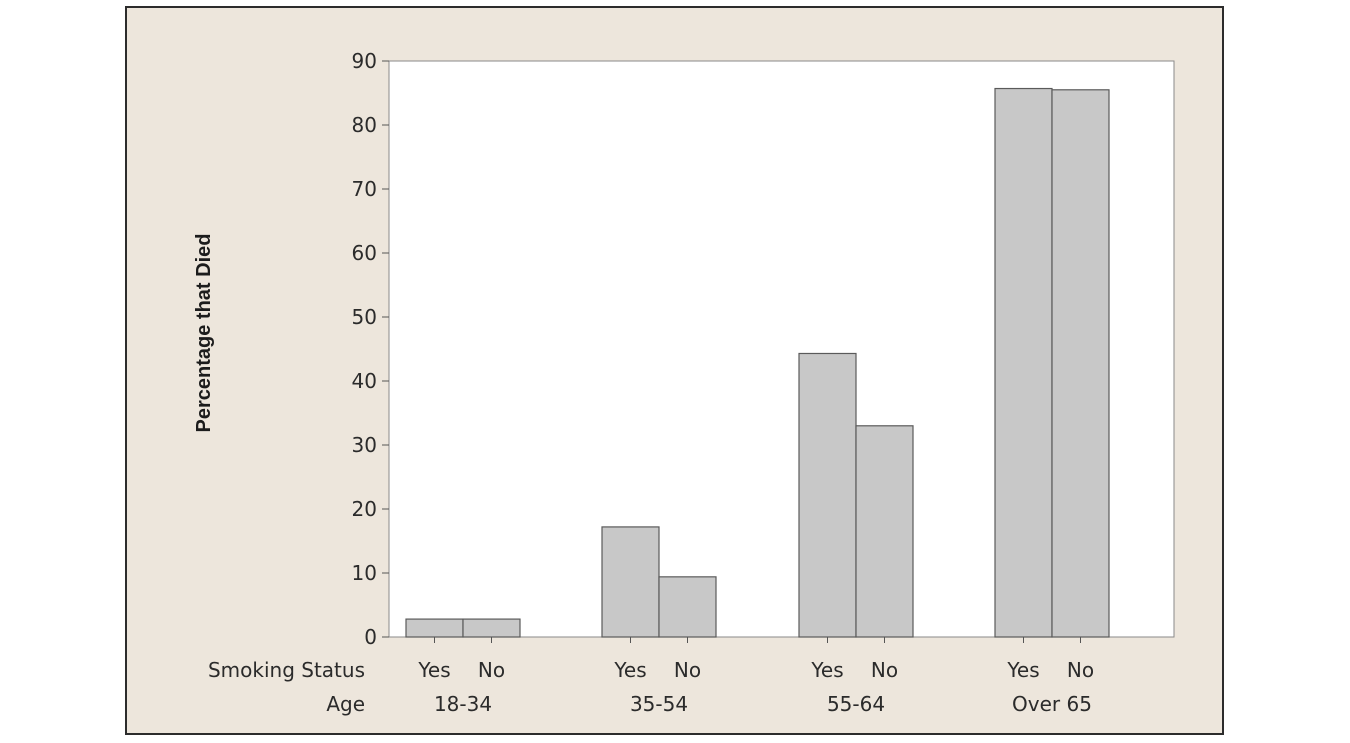  Describe the element at coordinates (364, 125) in the screenshot. I see `y-tick-label: 80` at that location.